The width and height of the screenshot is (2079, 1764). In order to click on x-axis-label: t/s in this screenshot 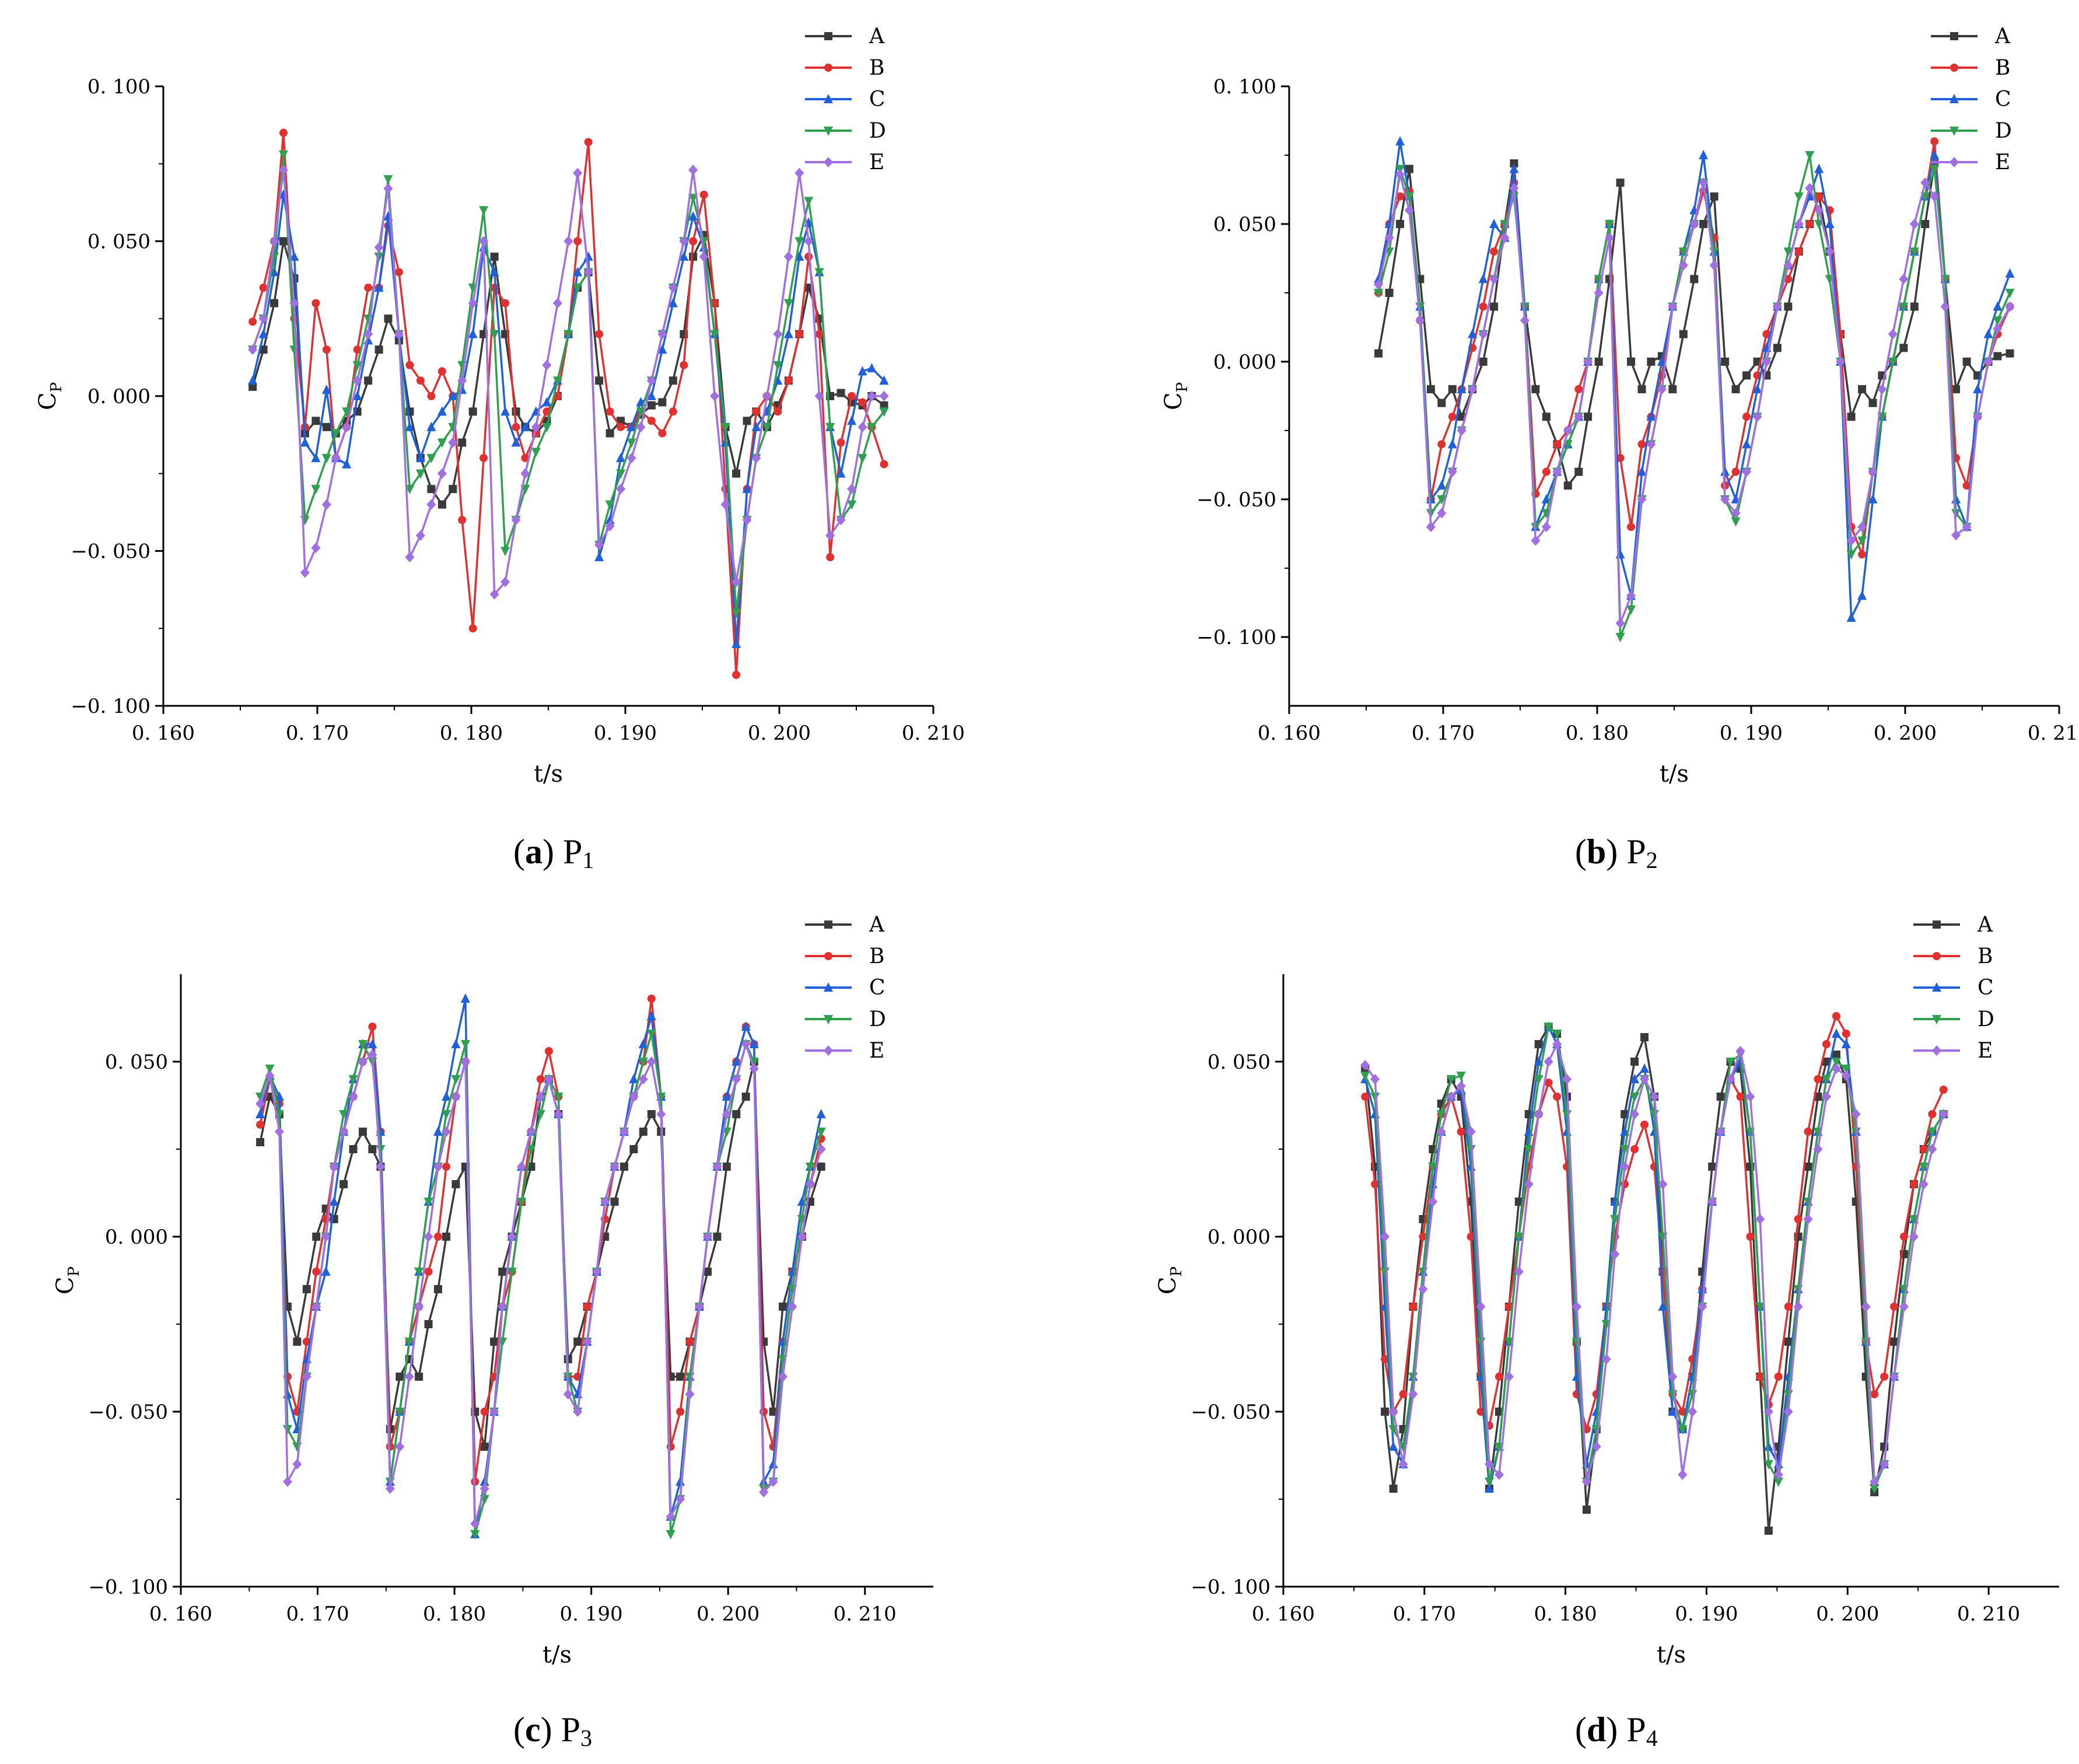, I will do `click(1671, 1655)`.